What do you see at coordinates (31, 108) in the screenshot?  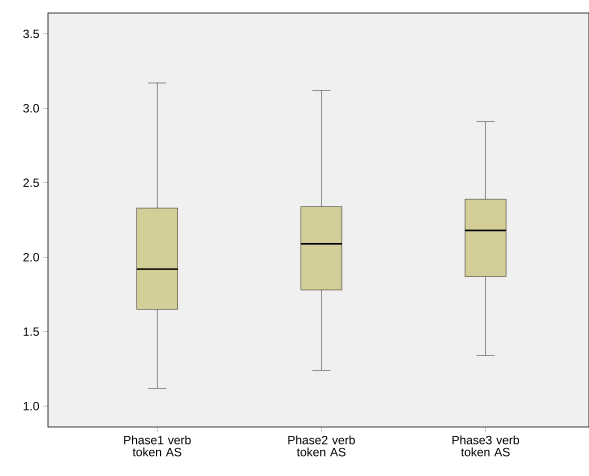 I see `y-tick-label: 3.0` at bounding box center [31, 108].